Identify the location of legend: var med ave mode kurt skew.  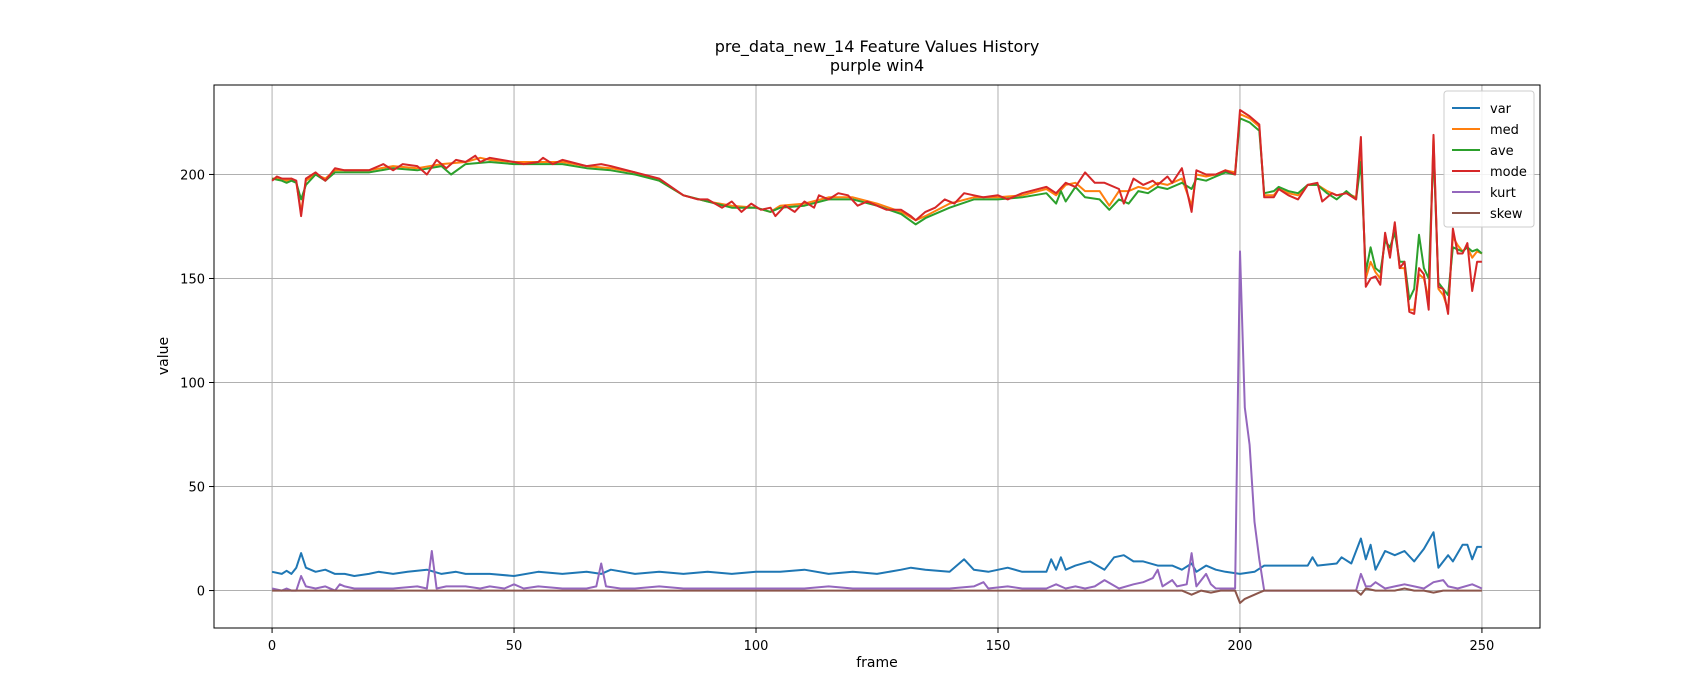
(1489, 159).